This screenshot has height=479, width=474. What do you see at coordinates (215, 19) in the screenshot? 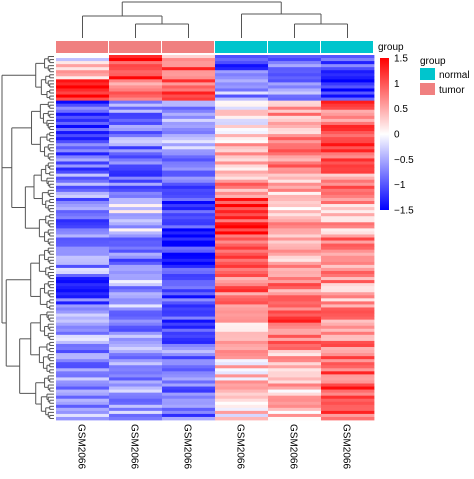
I see `column-dendrogram` at bounding box center [215, 19].